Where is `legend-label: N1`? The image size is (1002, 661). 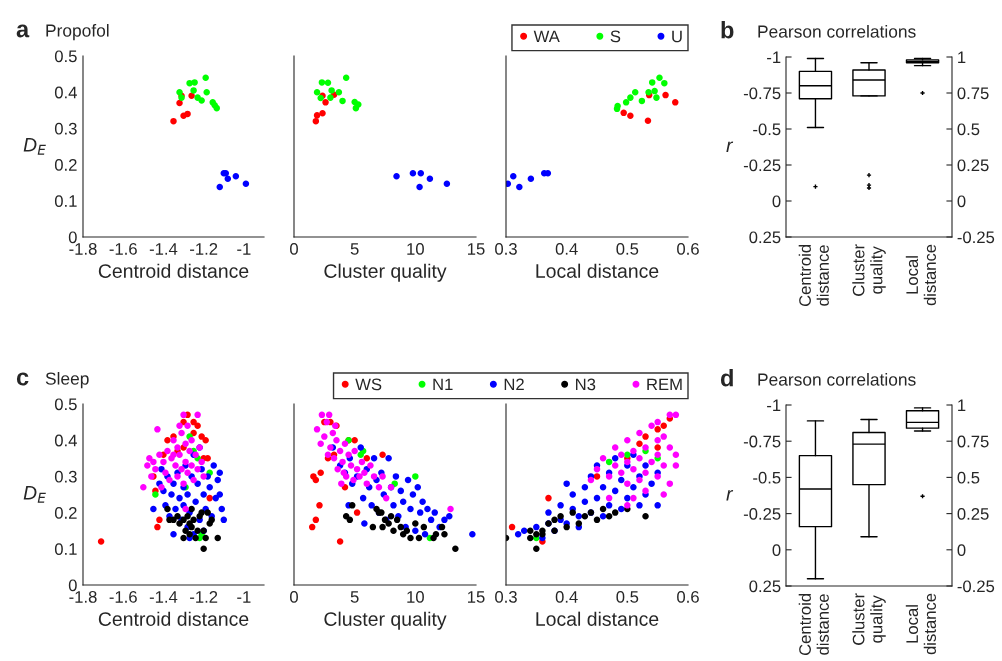
legend-label: N1 is located at coordinates (443, 384).